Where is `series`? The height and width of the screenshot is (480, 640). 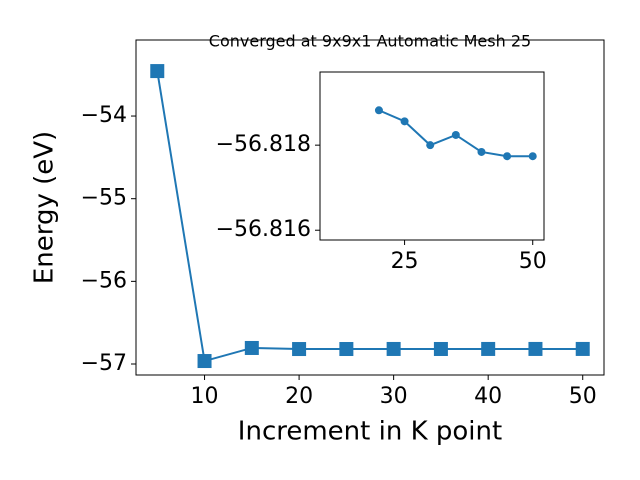
series is located at coordinates (455, 133).